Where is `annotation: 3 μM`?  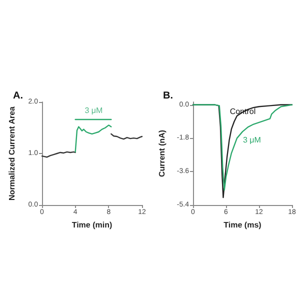
annotation: 3 μM is located at coordinates (93, 111).